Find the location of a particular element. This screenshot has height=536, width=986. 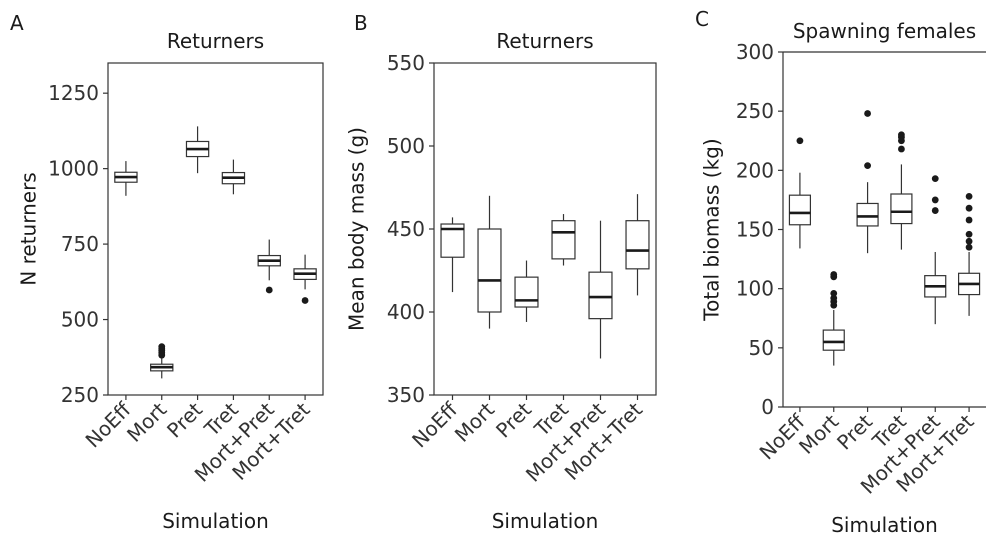

panel-letter: B is located at coordinates (361, 23).